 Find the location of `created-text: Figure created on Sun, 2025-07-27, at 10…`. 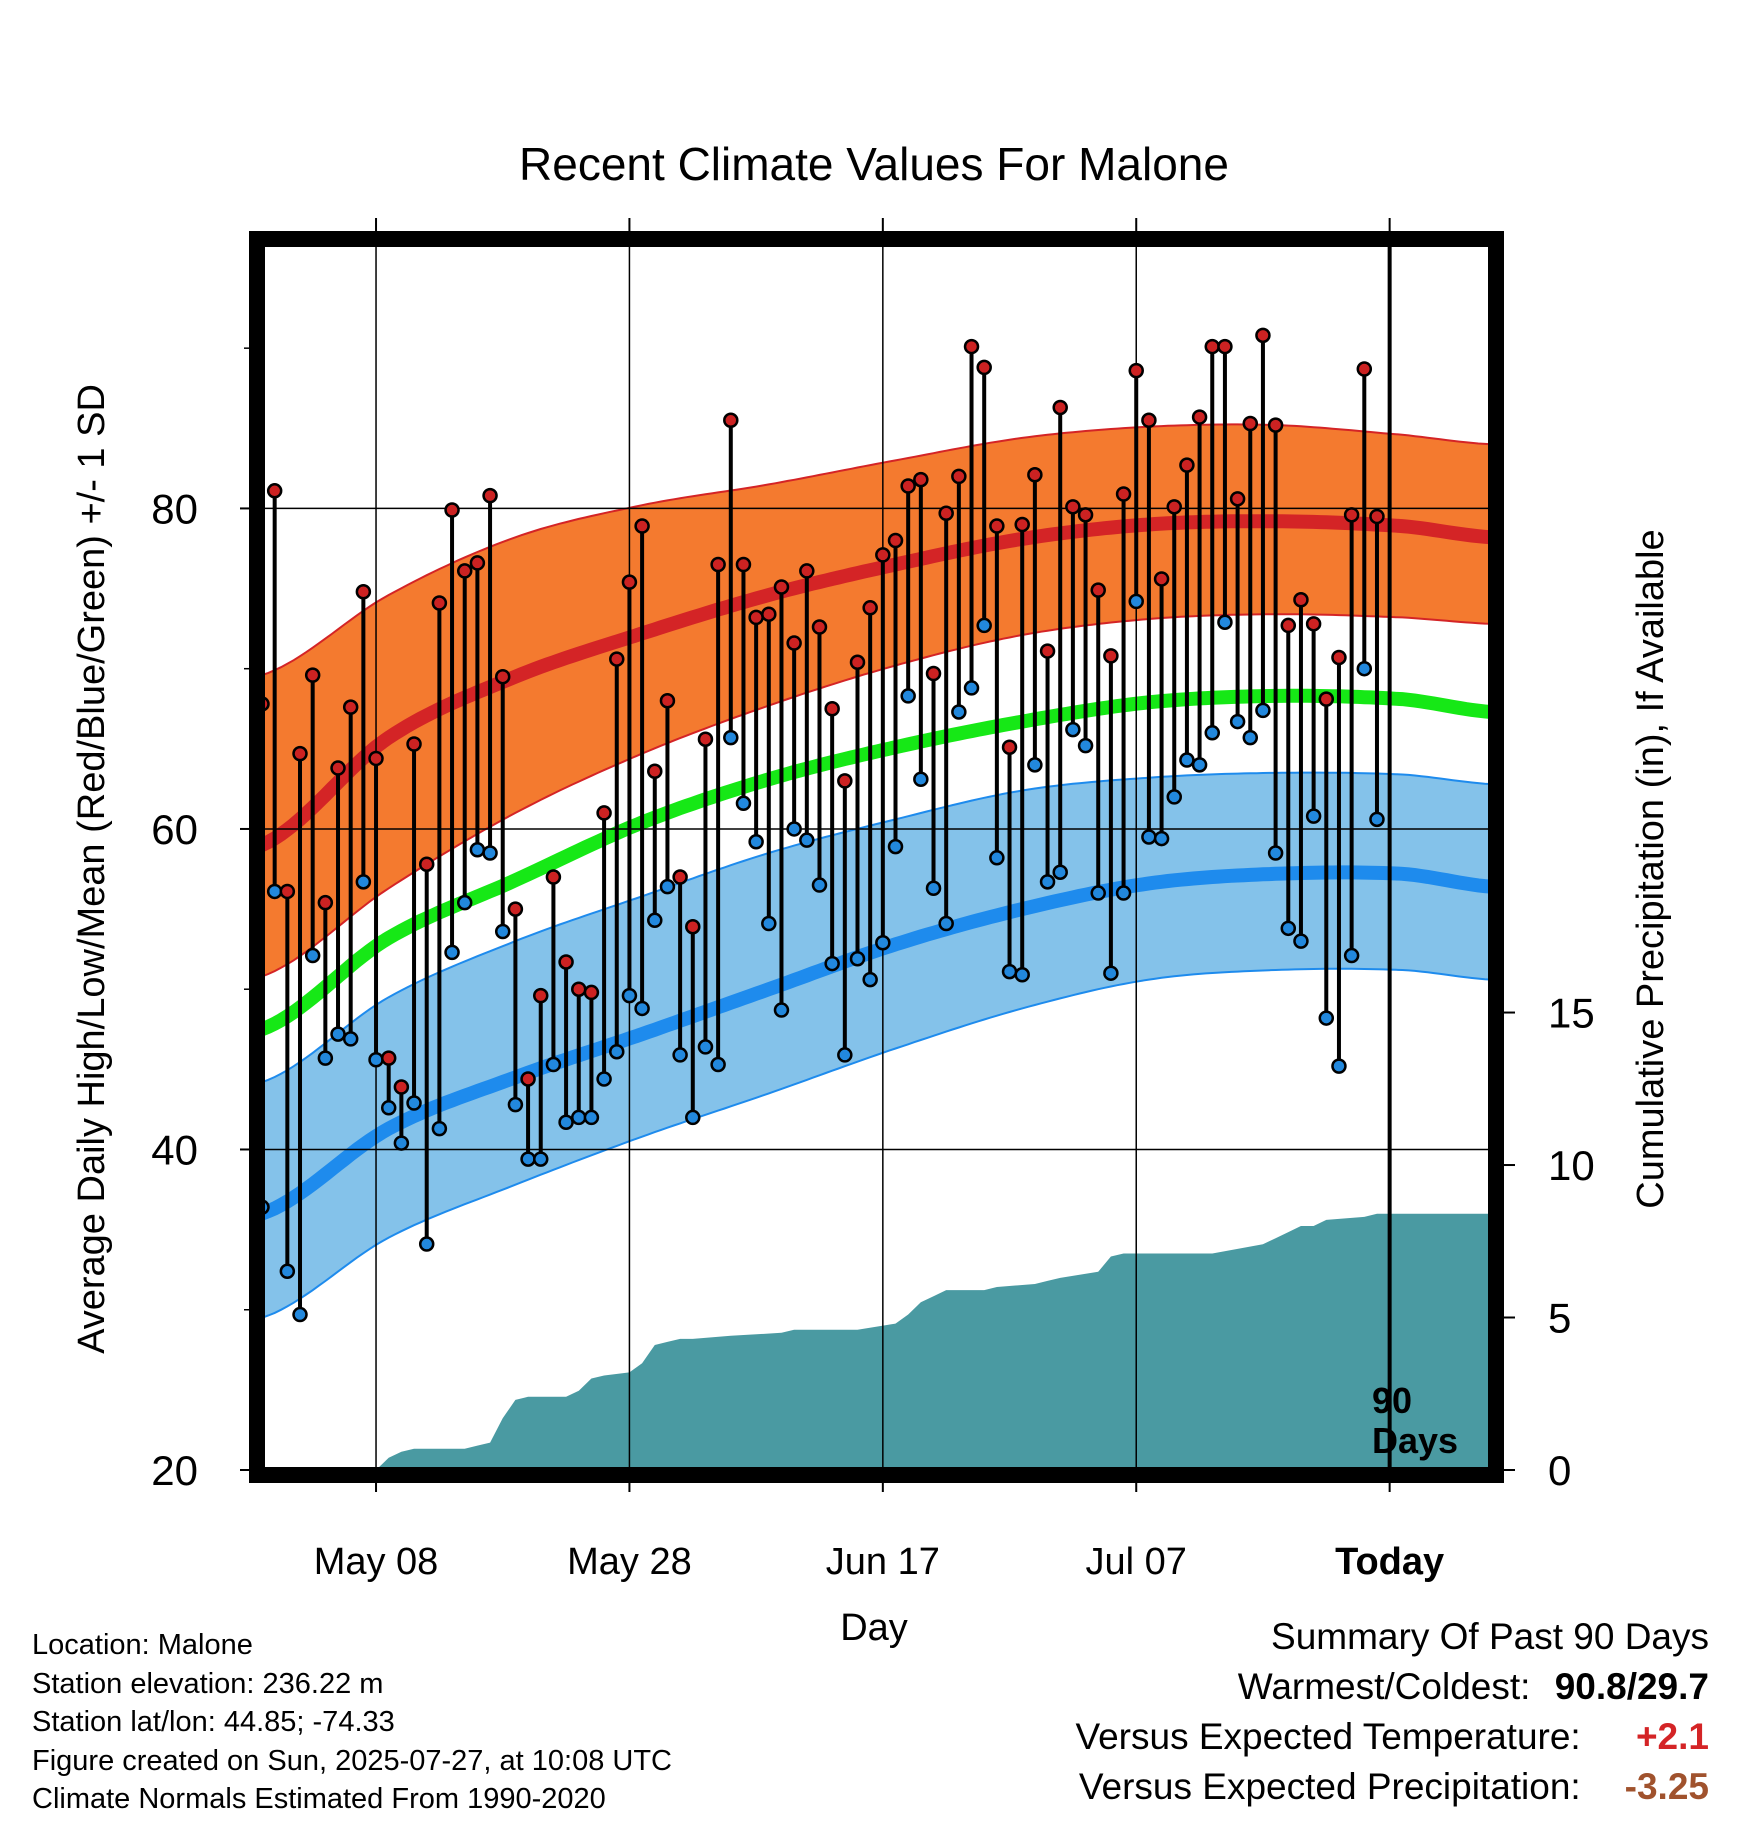

created-text: Figure created on Sun, 2025-07-27, at 10… is located at coordinates (352, 1760).